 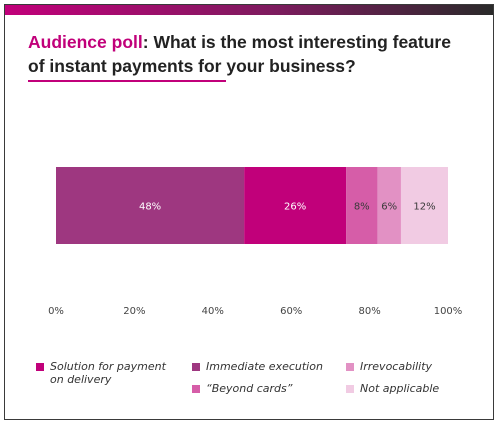 What do you see at coordinates (249, 388) in the screenshot?
I see `legend-label: “Beyond cards”` at bounding box center [249, 388].